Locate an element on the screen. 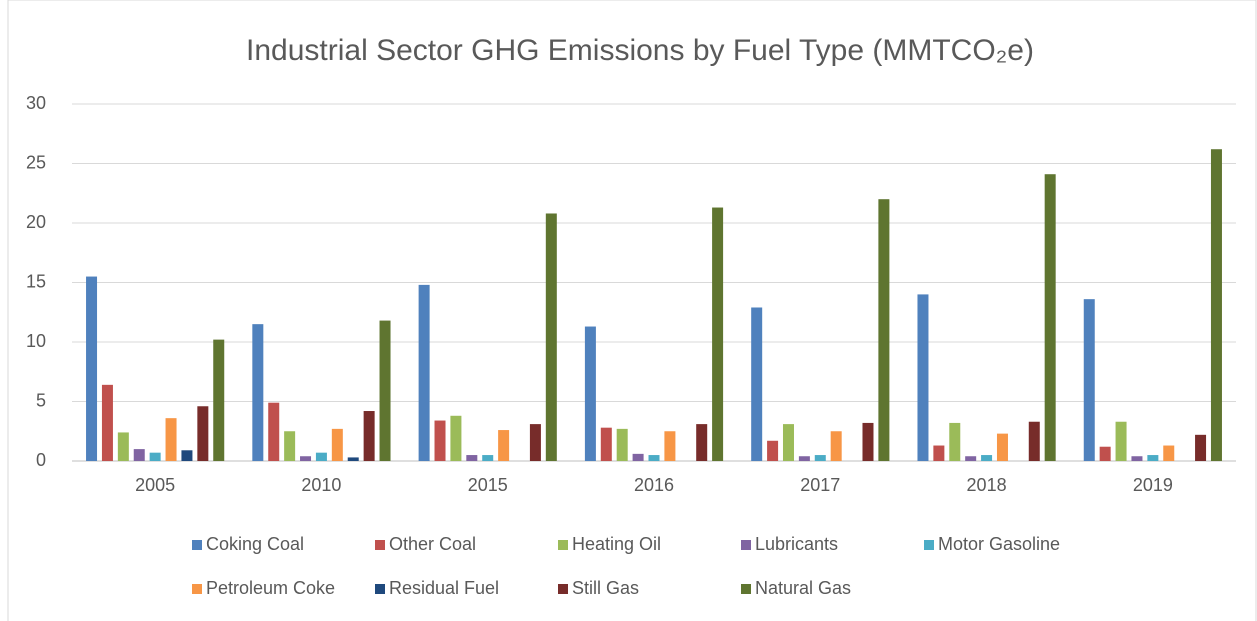 The height and width of the screenshot is (621, 1257). y-tick-label: 25 is located at coordinates (36, 162).